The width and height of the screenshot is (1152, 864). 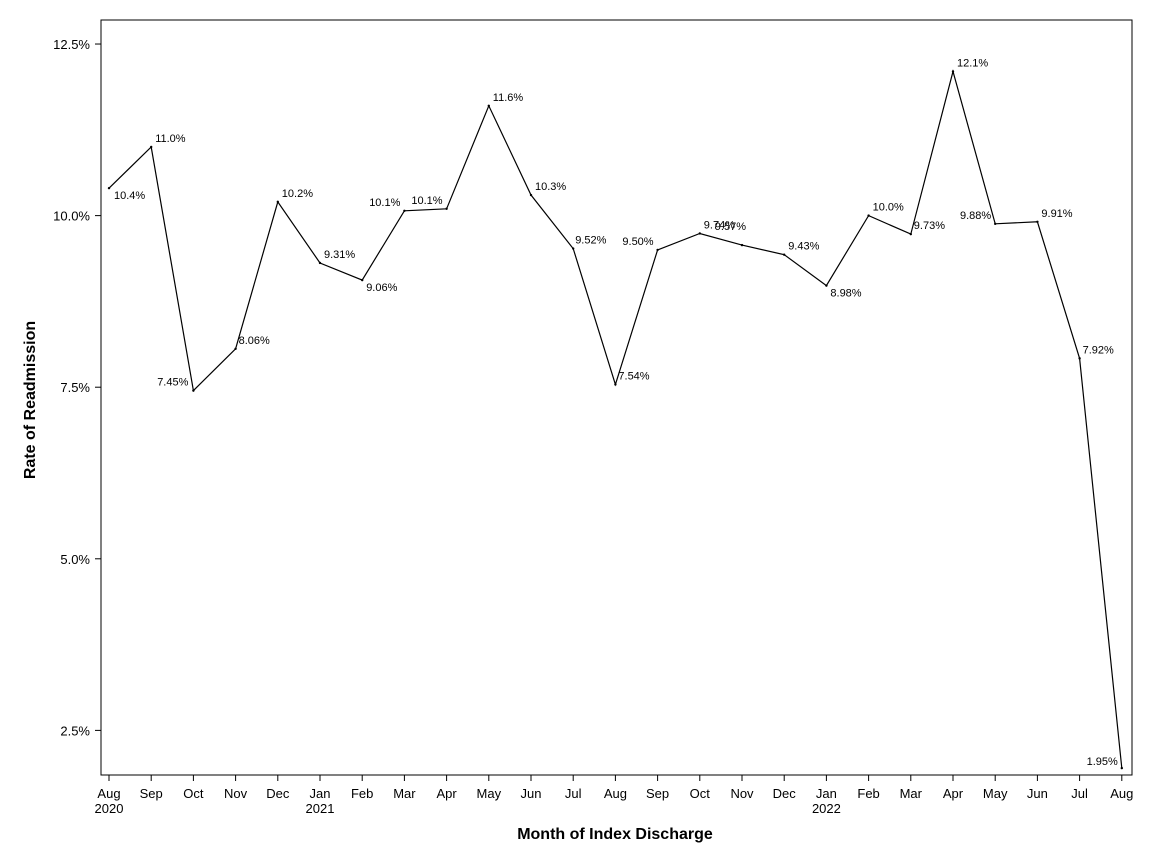 I want to click on data-label: 7.54%, so click(x=633, y=376).